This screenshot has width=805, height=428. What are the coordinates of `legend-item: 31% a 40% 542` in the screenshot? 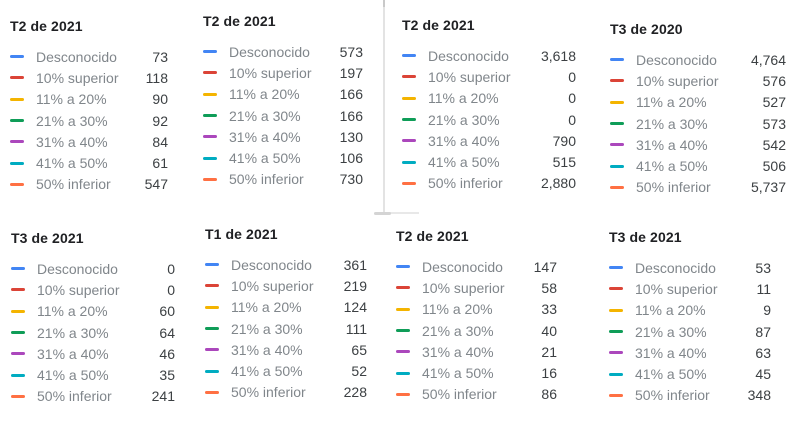 It's located at (698, 144).